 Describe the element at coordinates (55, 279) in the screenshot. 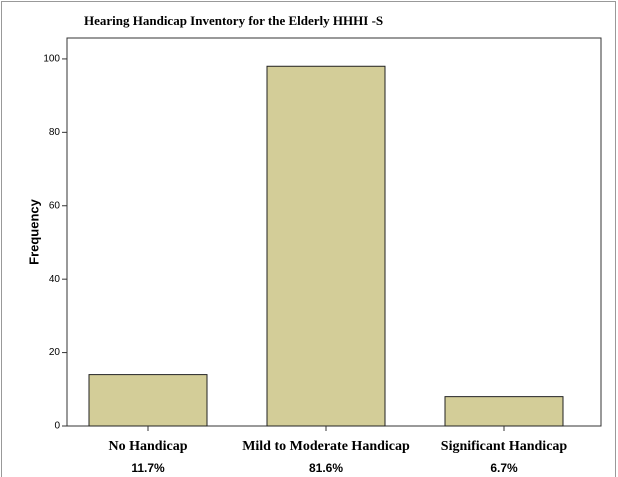

I see `y-tick-label: 40` at that location.